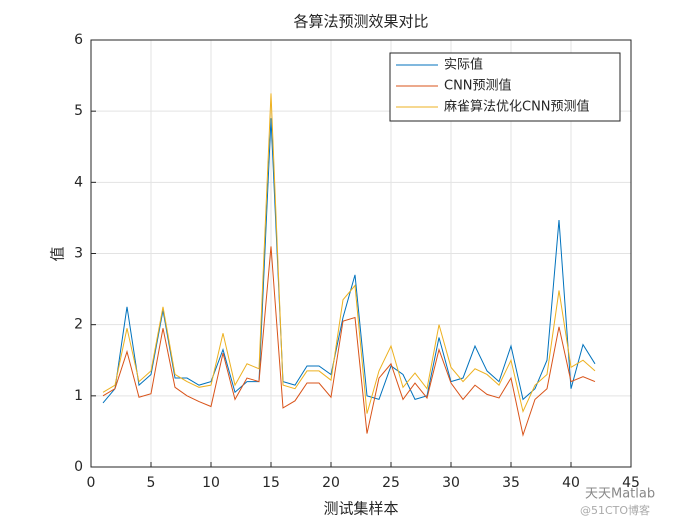  What do you see at coordinates (620, 494) in the screenshot?
I see `watermark: 天天Matlab` at bounding box center [620, 494].